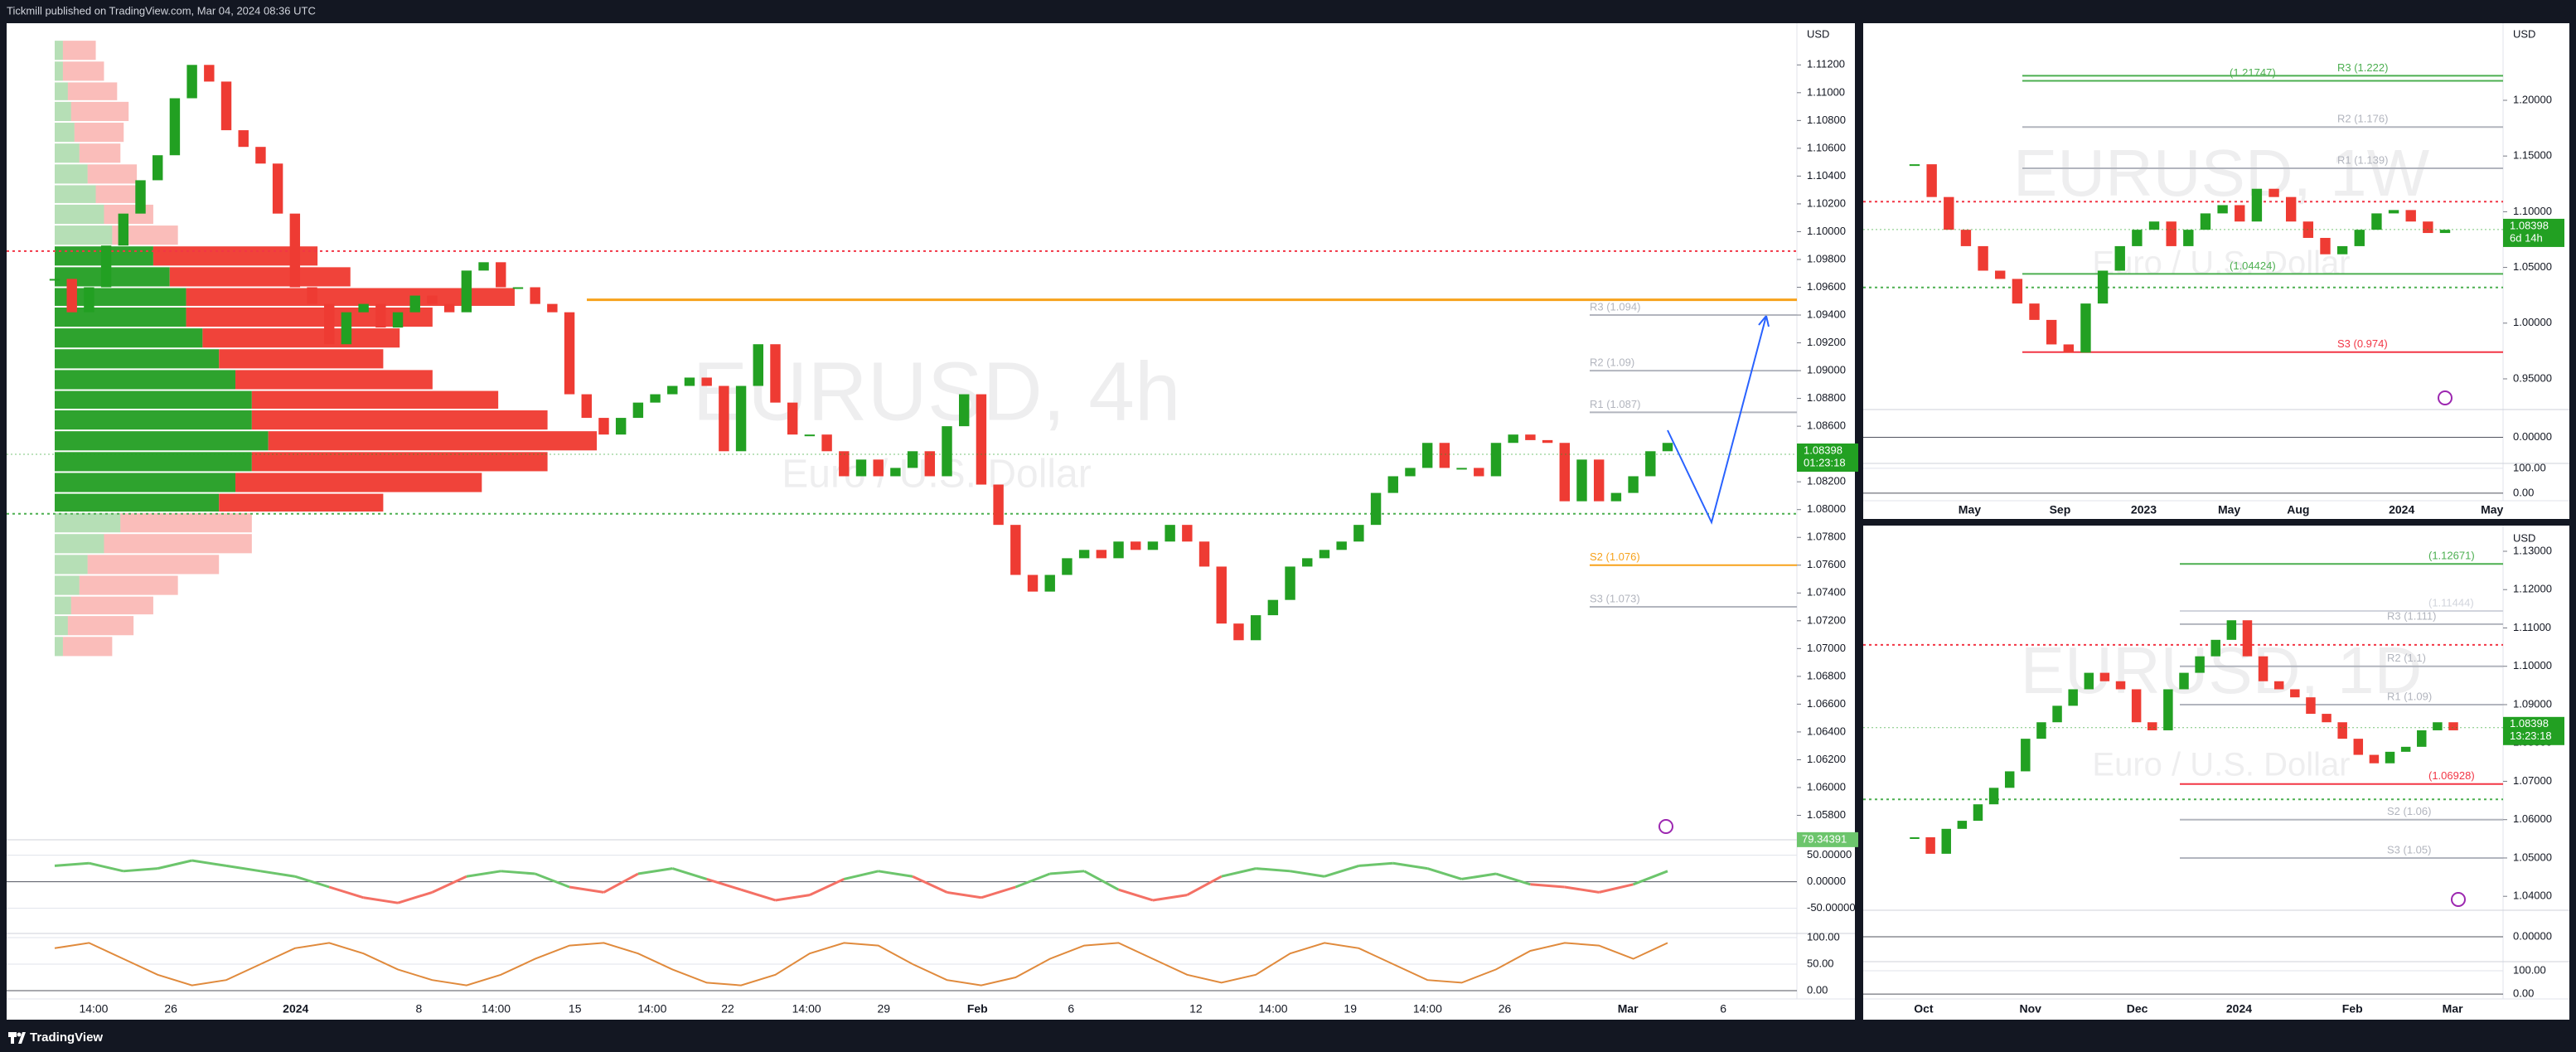 This screenshot has width=2576, height=1052. Describe the element at coordinates (170, 1009) in the screenshot. I see `x-tick-label: 26` at that location.